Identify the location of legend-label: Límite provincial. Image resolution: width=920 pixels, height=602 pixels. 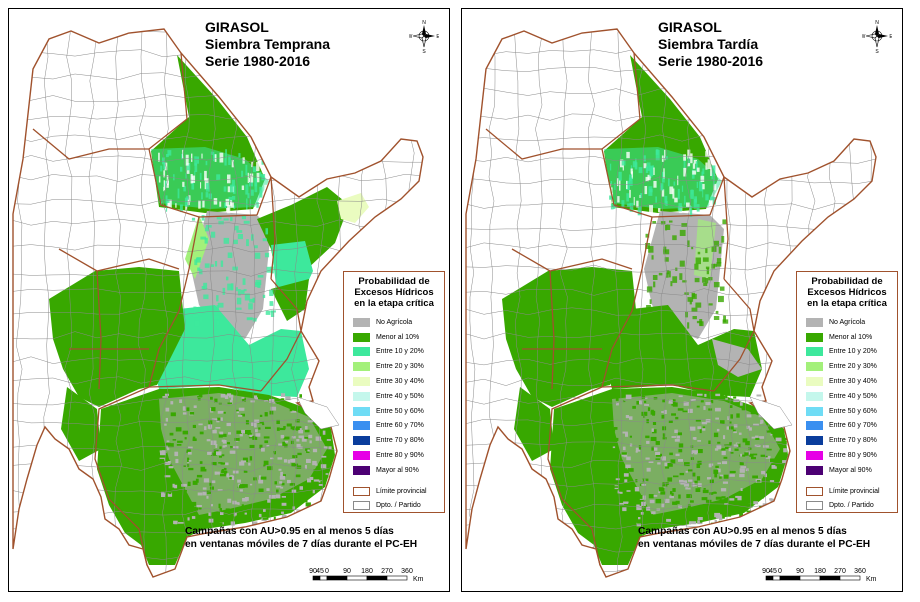
(401, 491).